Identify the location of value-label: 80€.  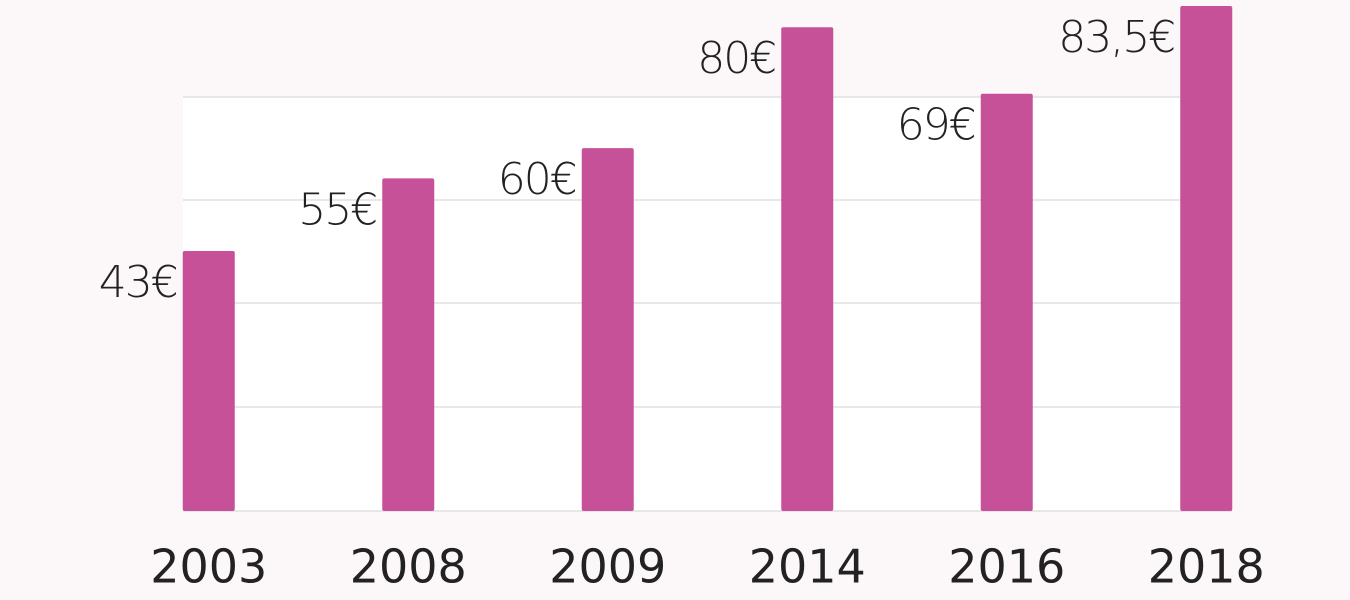
(736, 58).